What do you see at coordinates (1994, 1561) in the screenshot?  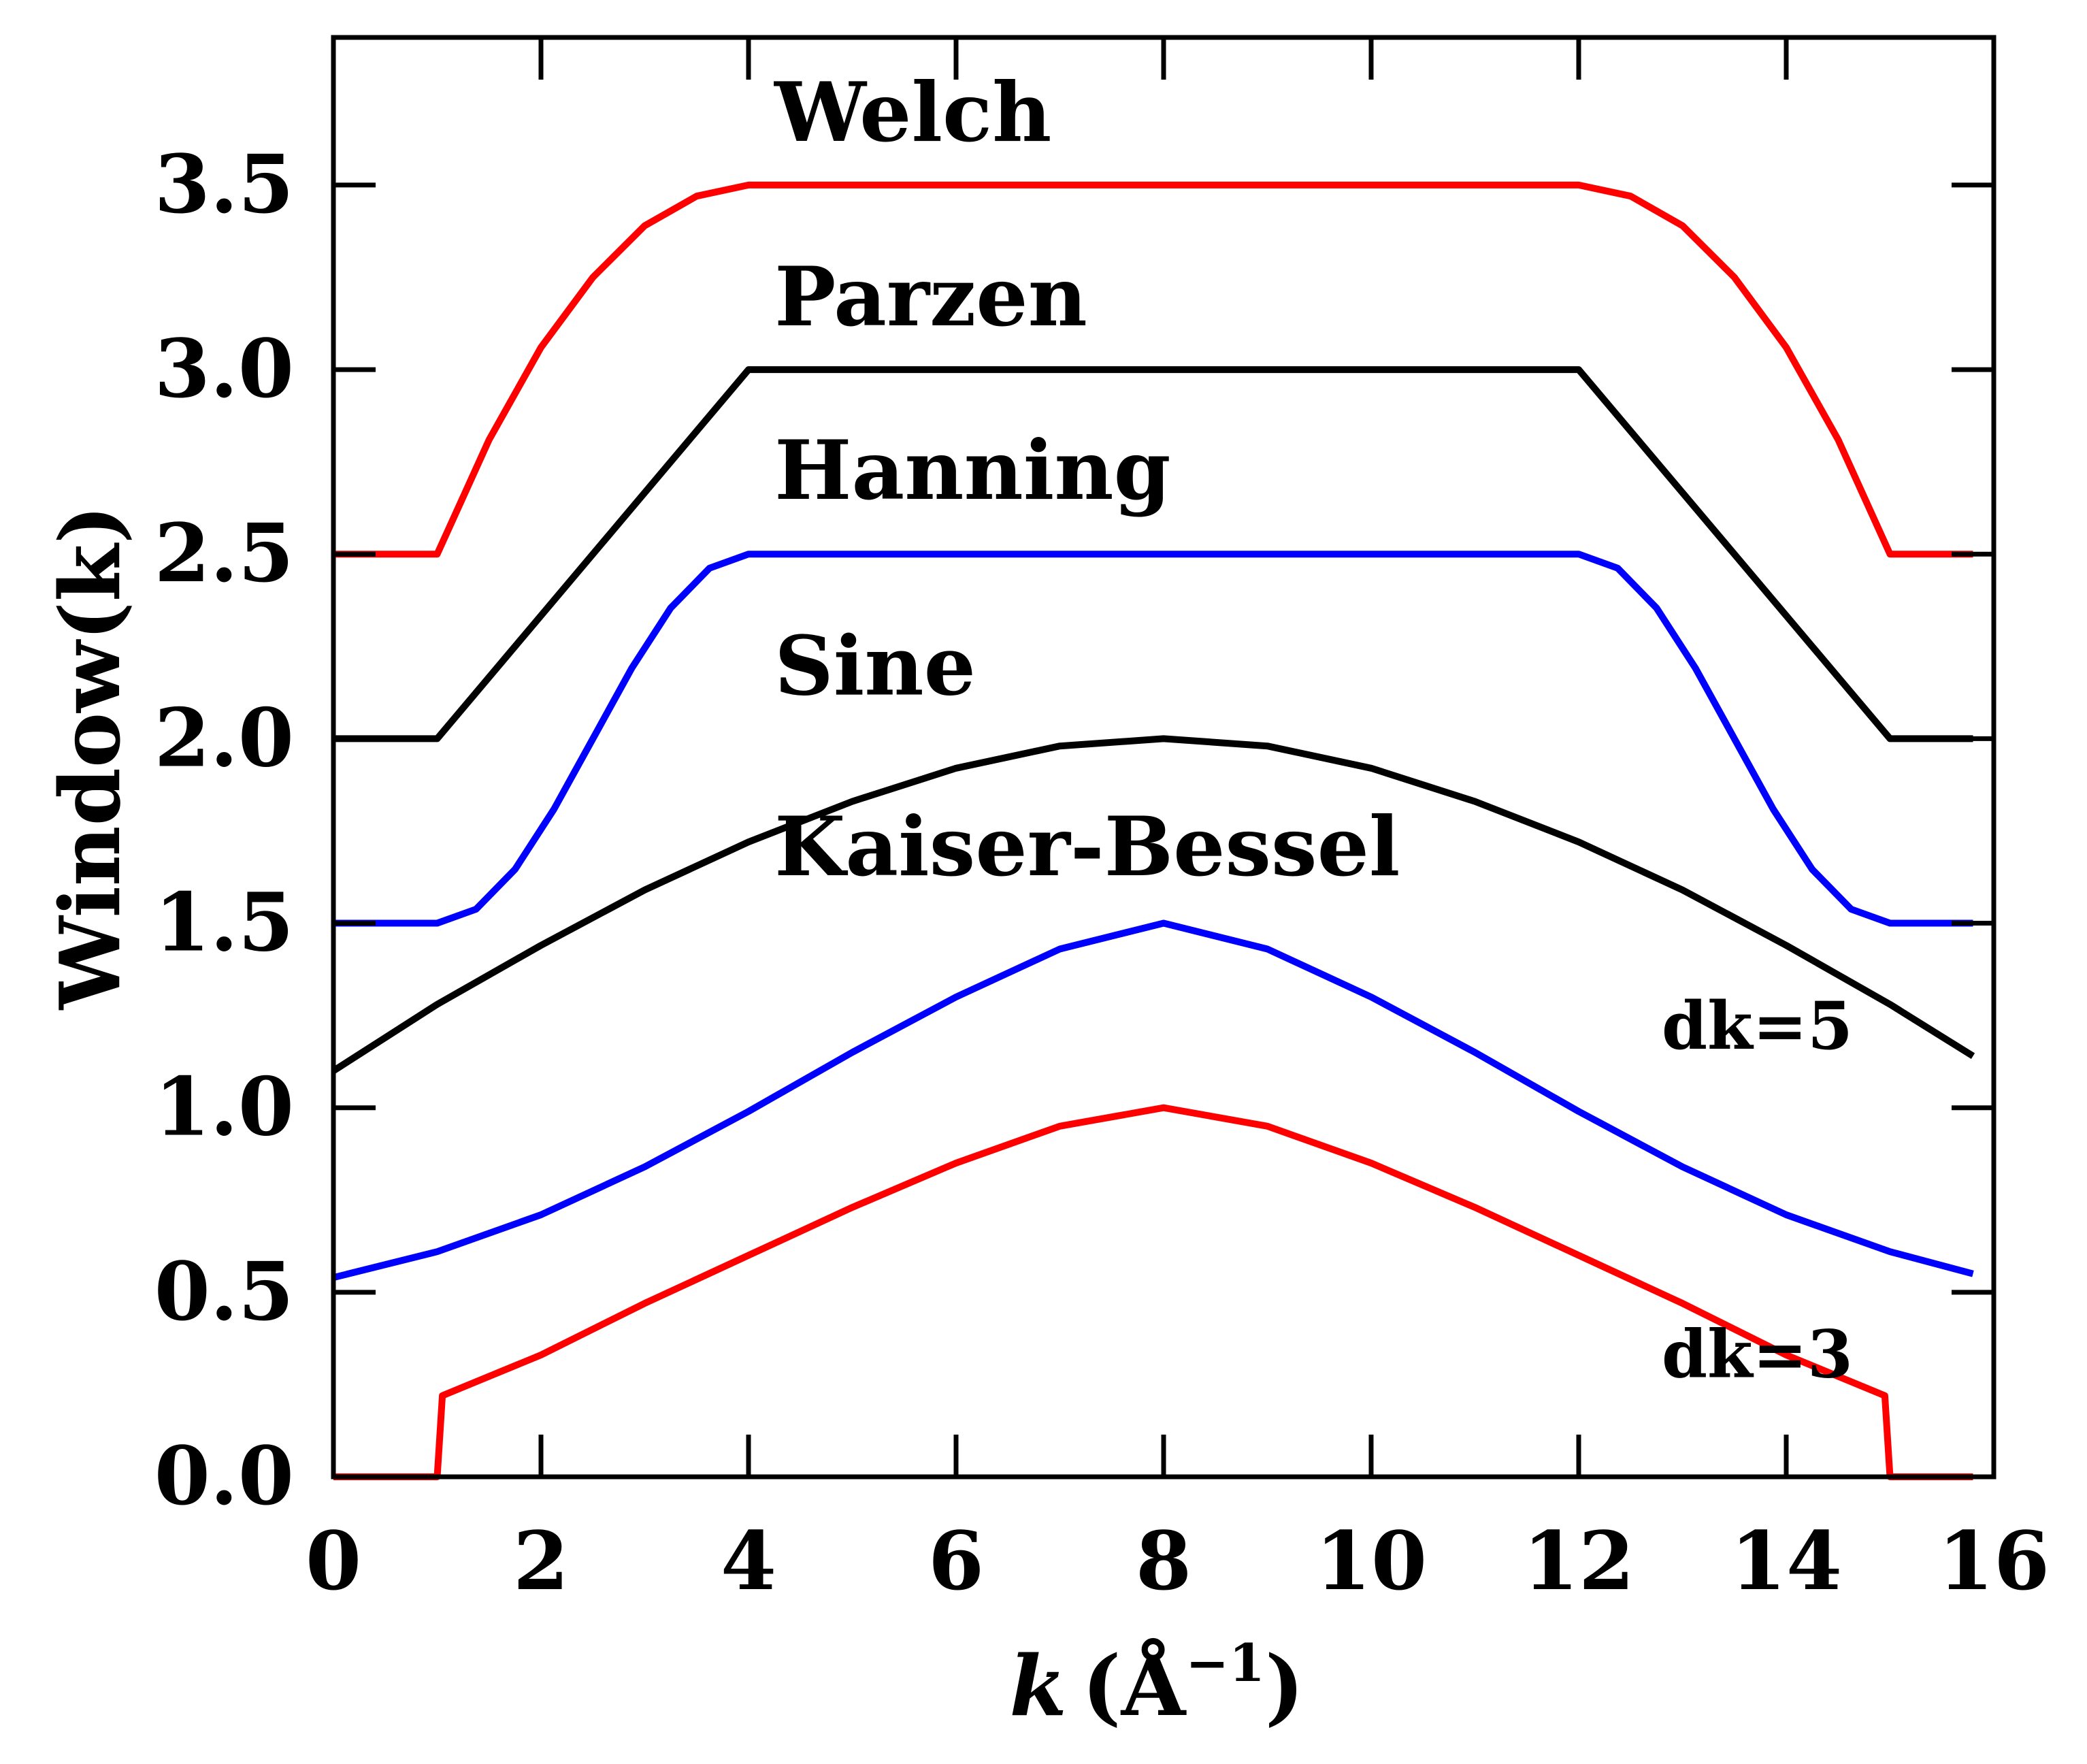 I see `x-tick-label: 16` at bounding box center [1994, 1561].